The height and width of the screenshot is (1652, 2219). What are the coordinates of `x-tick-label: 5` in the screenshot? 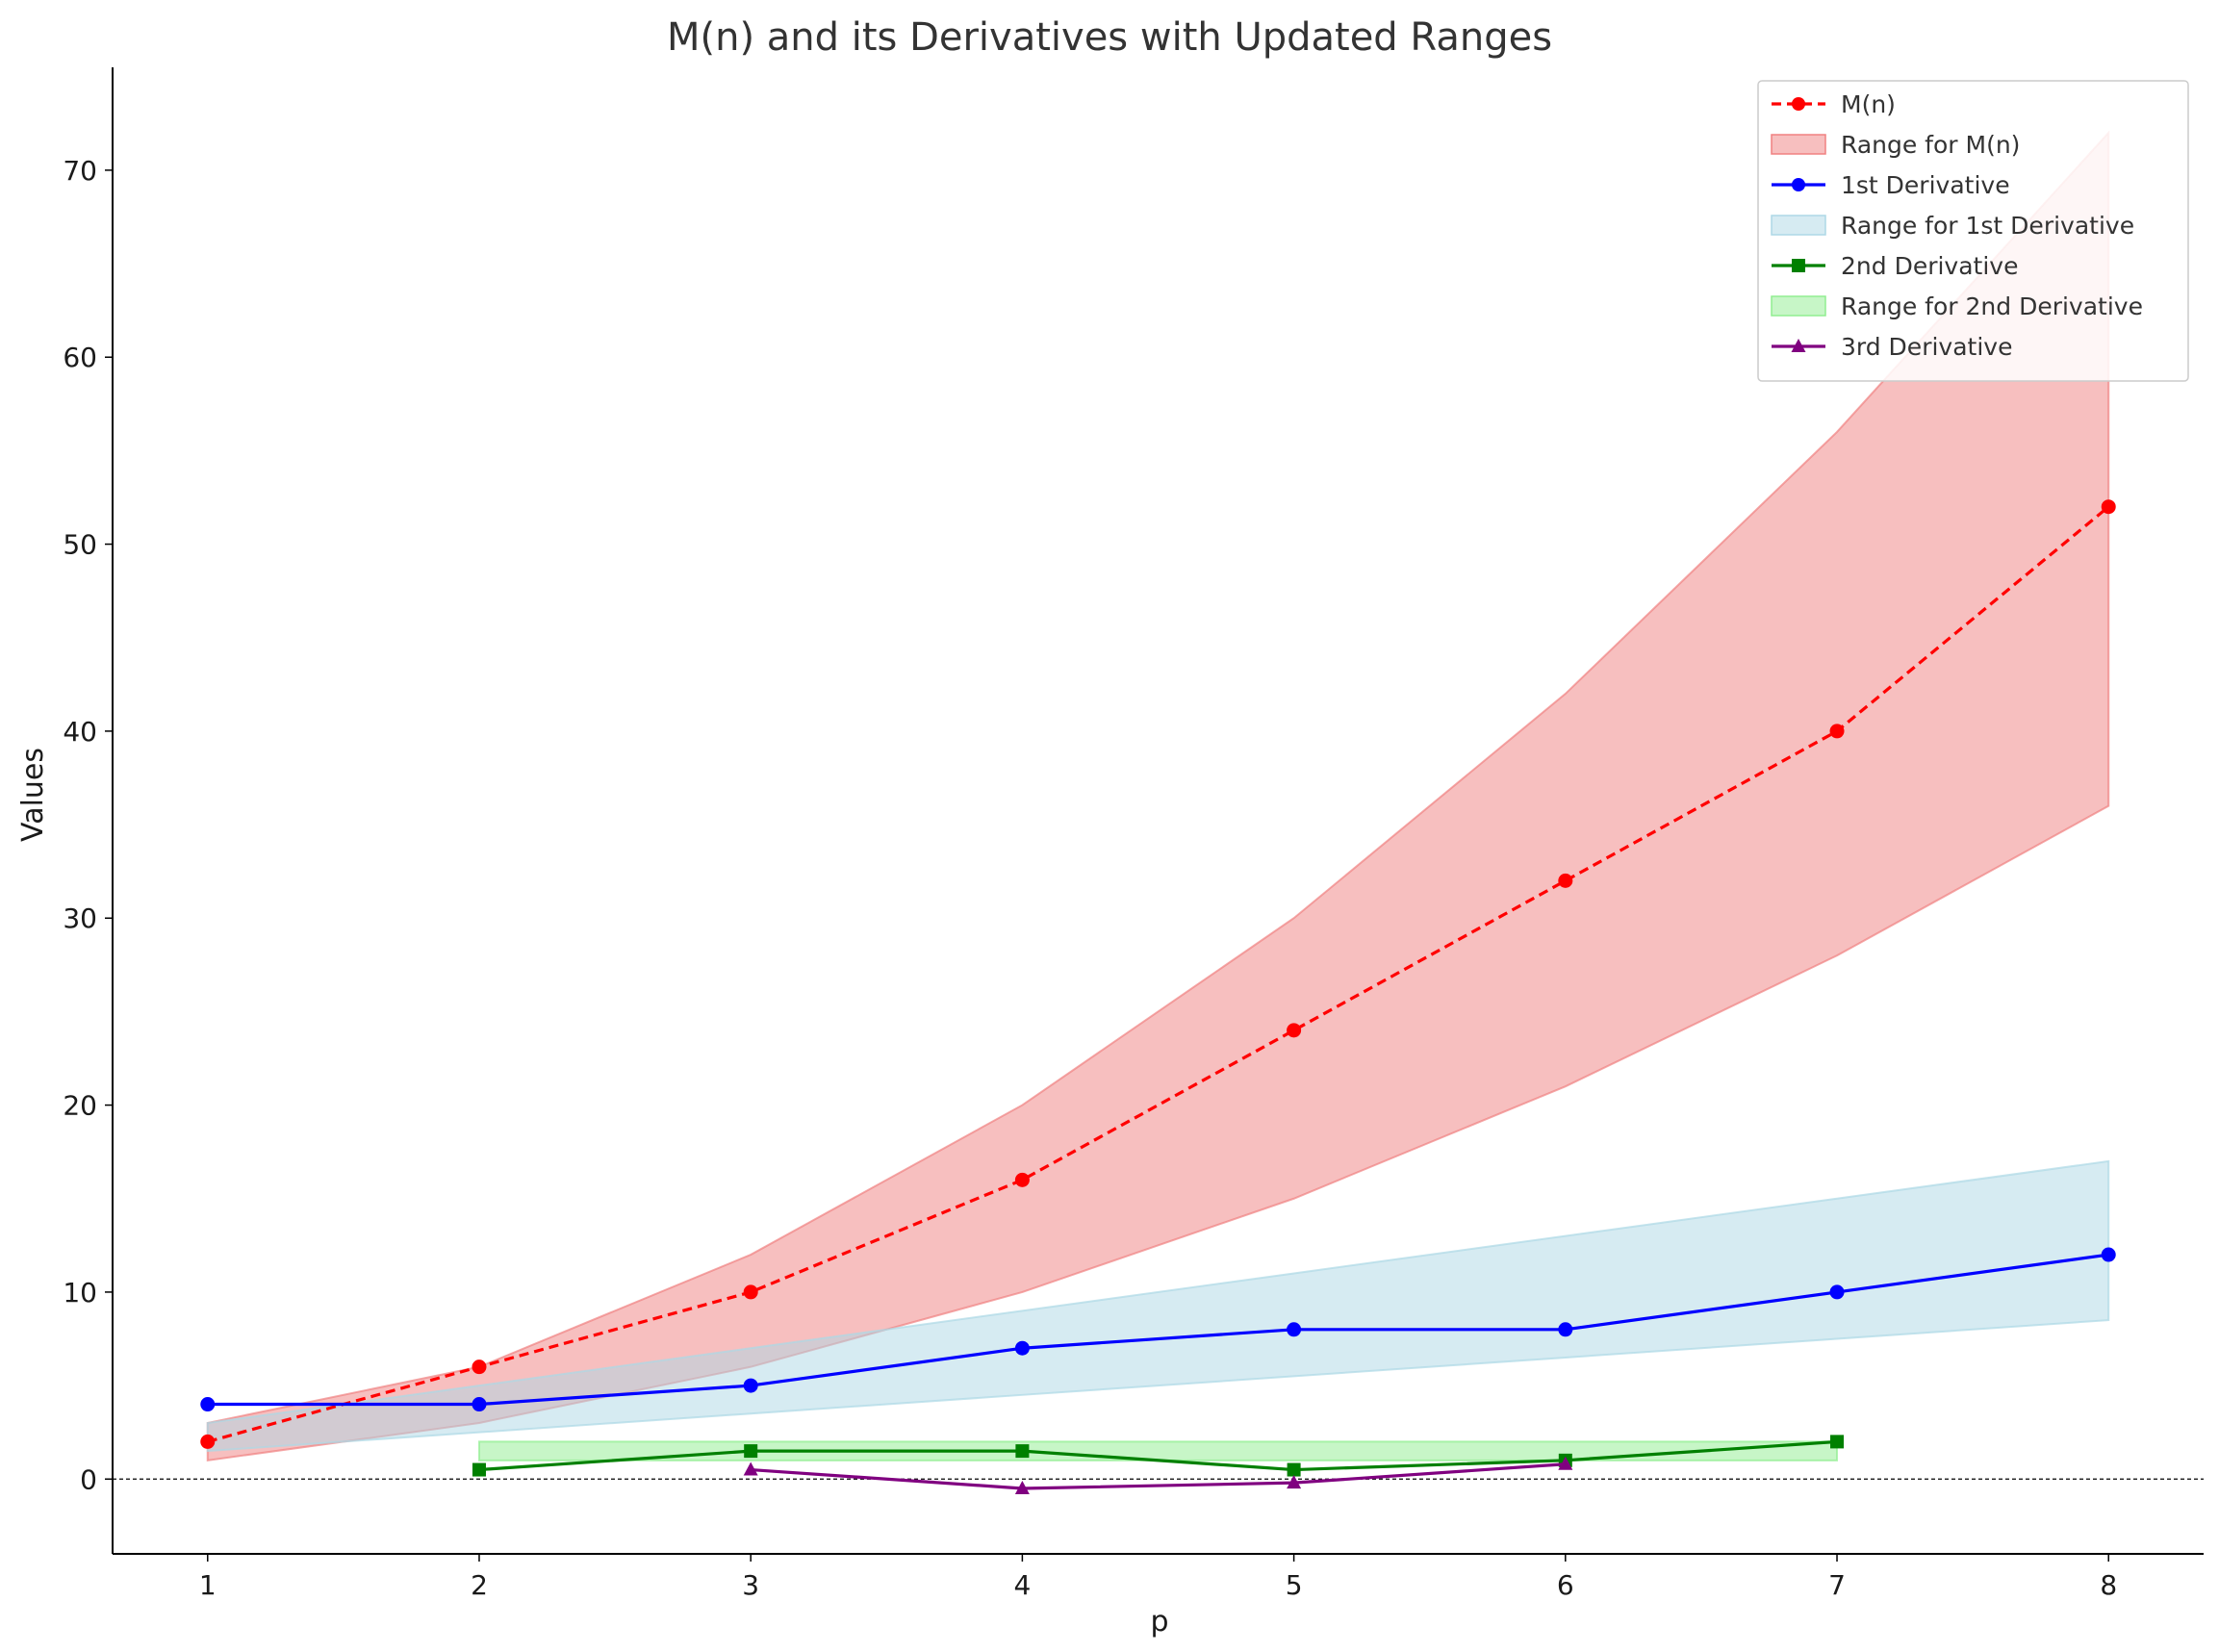 It's located at (1295, 1585).